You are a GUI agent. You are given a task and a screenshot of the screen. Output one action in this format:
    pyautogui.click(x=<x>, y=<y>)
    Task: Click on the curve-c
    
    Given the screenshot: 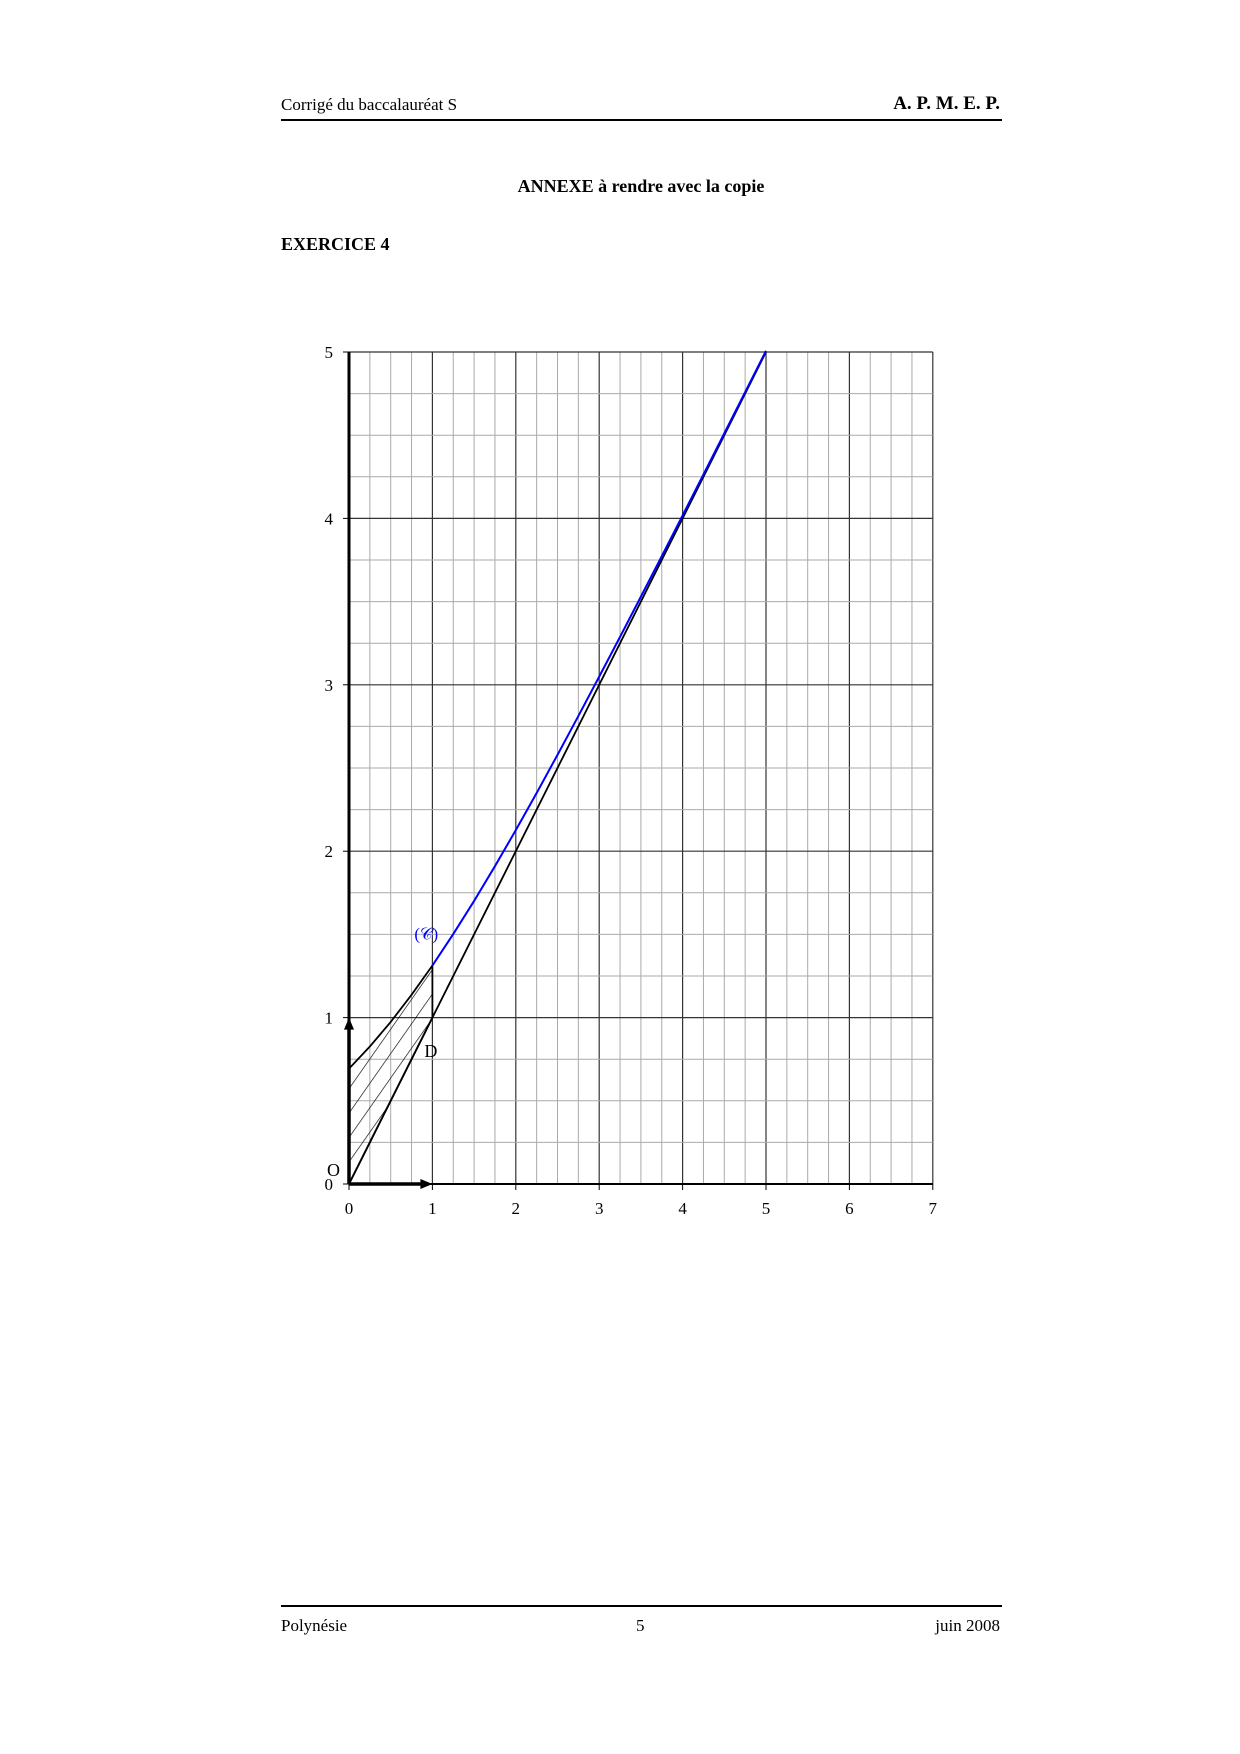 What is the action you would take?
    pyautogui.click(x=599, y=658)
    